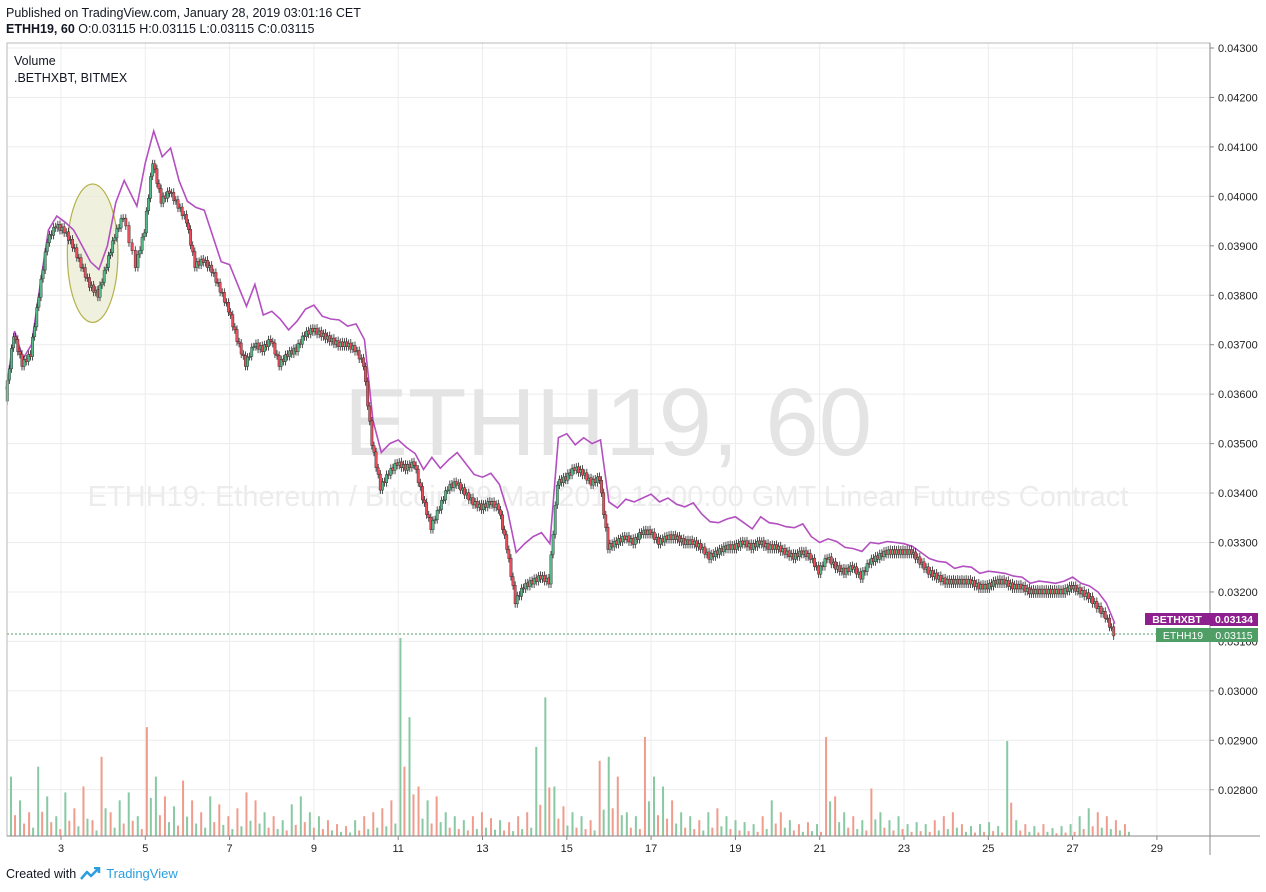  Describe the element at coordinates (1238, 791) in the screenshot. I see `price-tick-label: 0.02800` at that location.